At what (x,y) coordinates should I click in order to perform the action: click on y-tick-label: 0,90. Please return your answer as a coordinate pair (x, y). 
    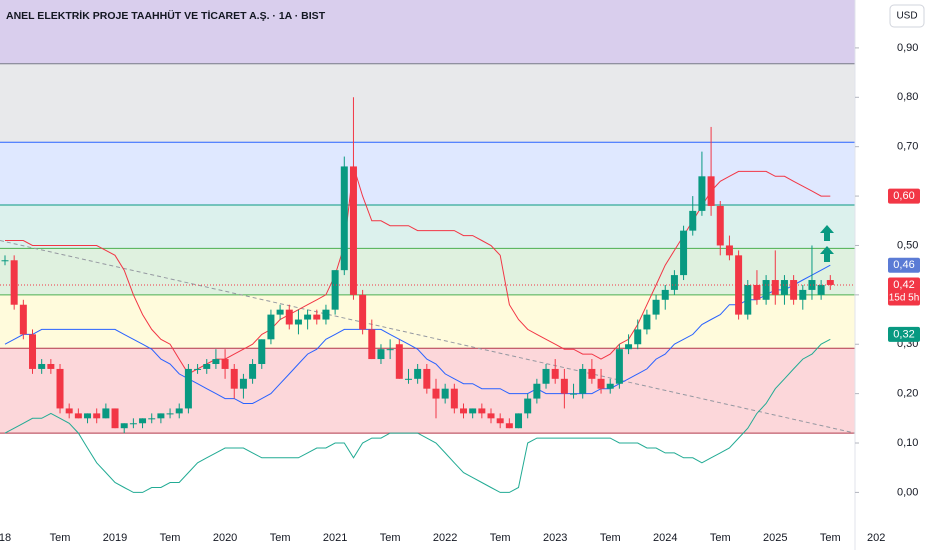
    Looking at the image, I should click on (907, 48).